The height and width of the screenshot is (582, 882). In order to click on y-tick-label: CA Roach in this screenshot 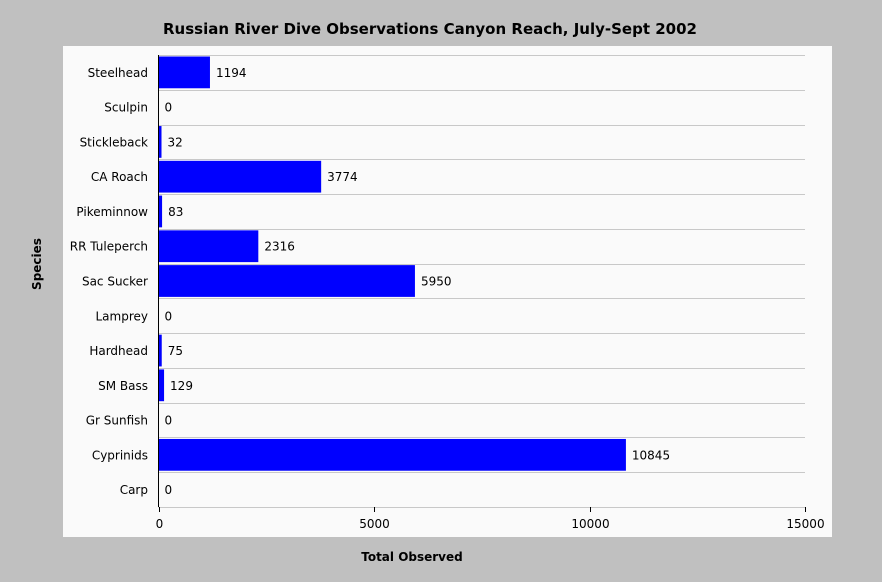, I will do `click(119, 177)`.